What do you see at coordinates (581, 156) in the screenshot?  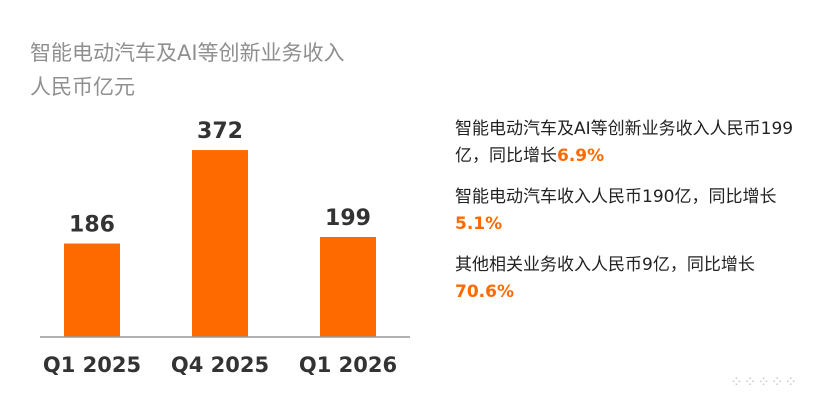 I see `note-growth-value: 6.9%` at bounding box center [581, 156].